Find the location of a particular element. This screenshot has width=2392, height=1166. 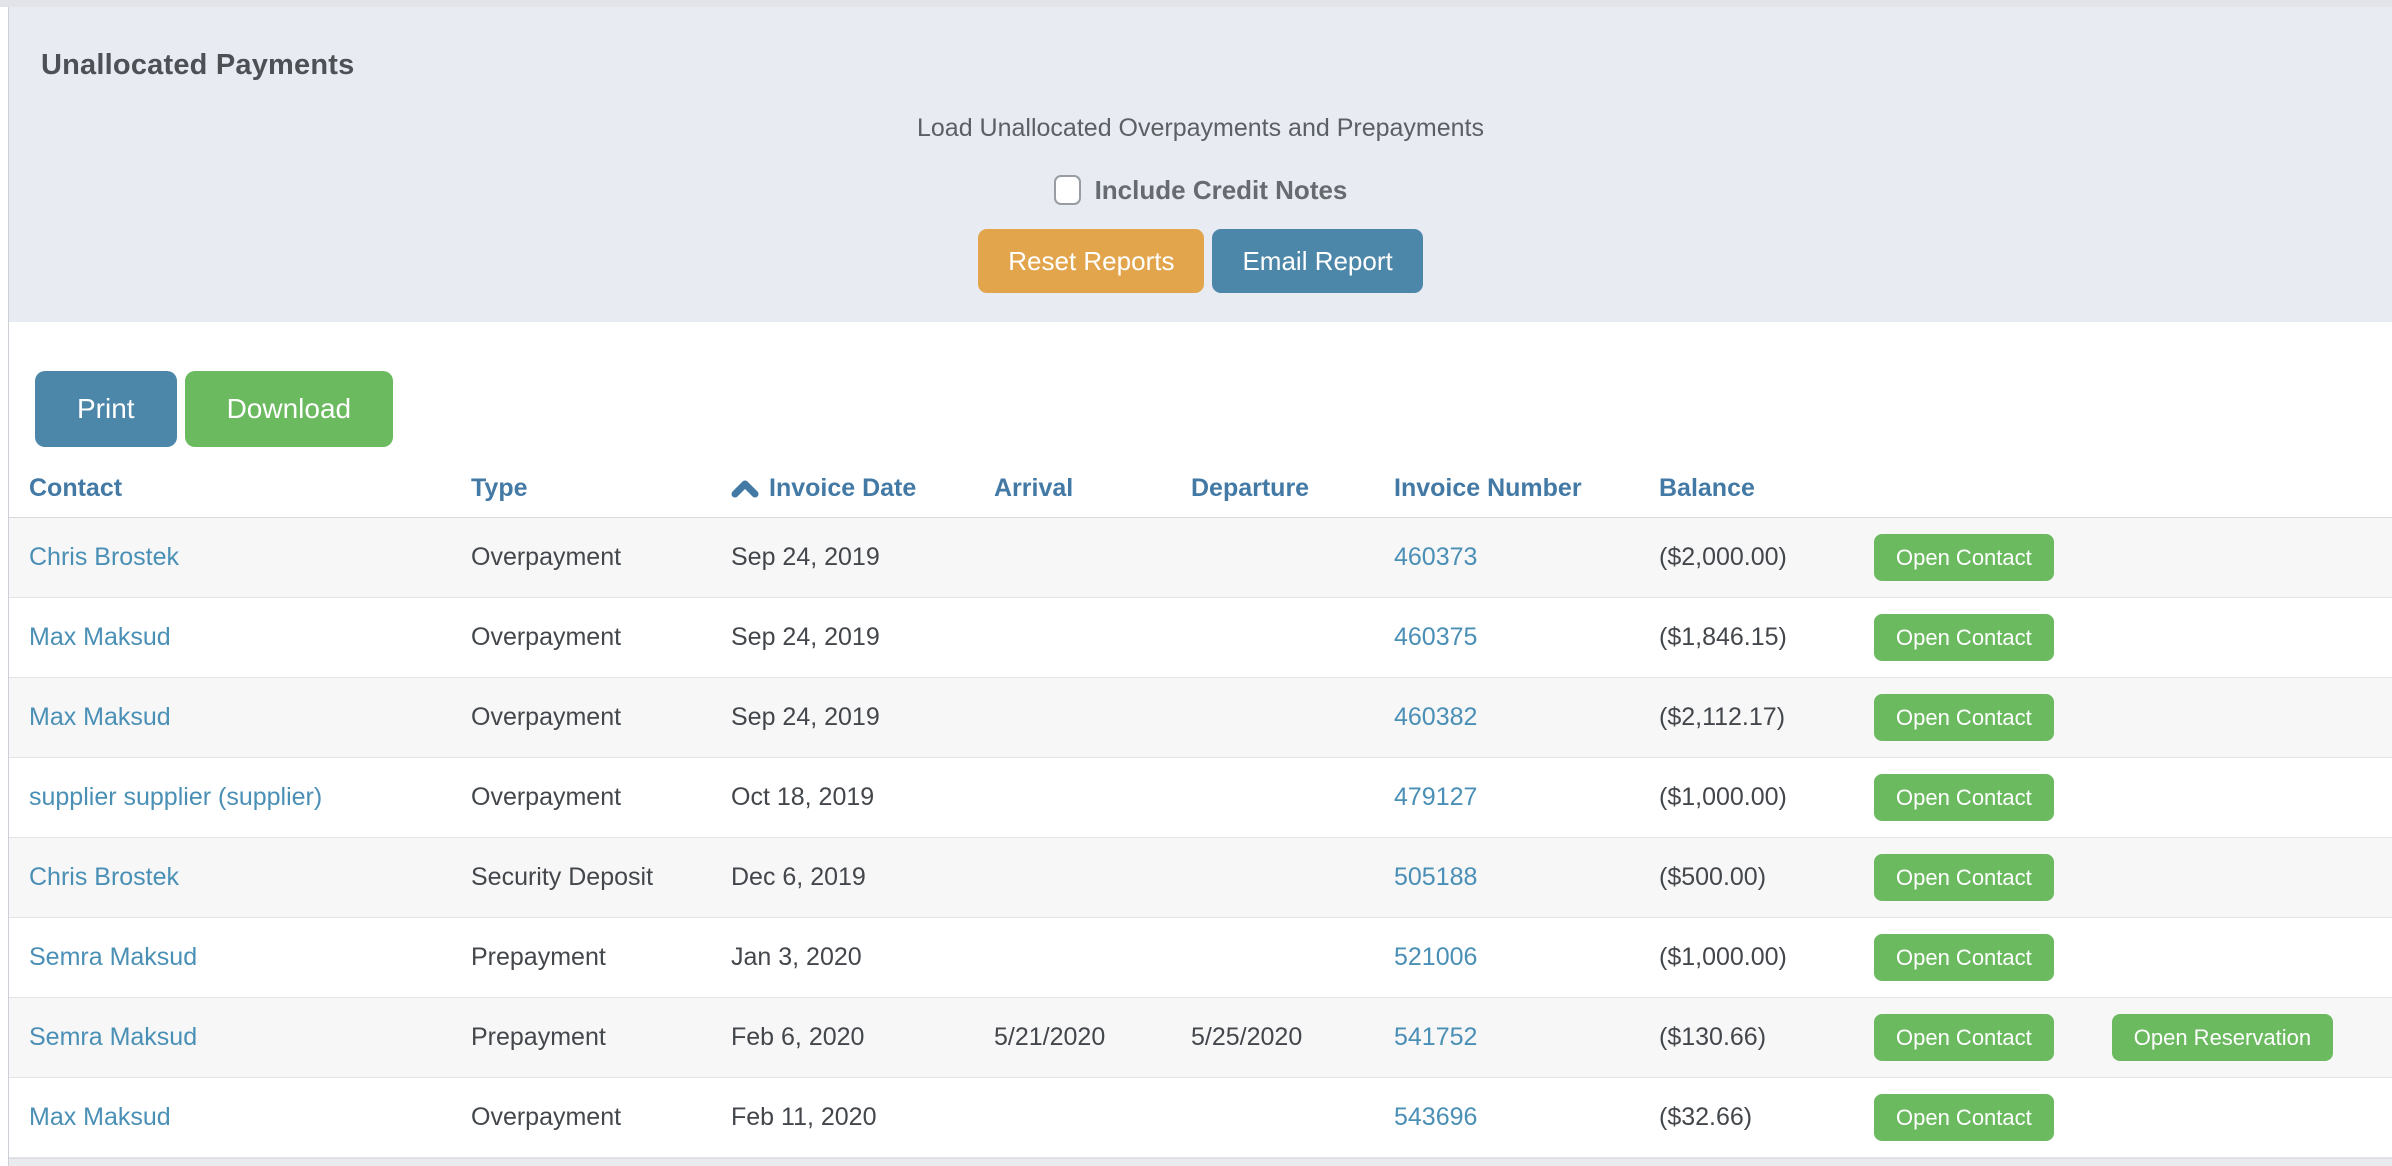

panel-buttons: Reset Reports Email Report is located at coordinates (1200, 261).